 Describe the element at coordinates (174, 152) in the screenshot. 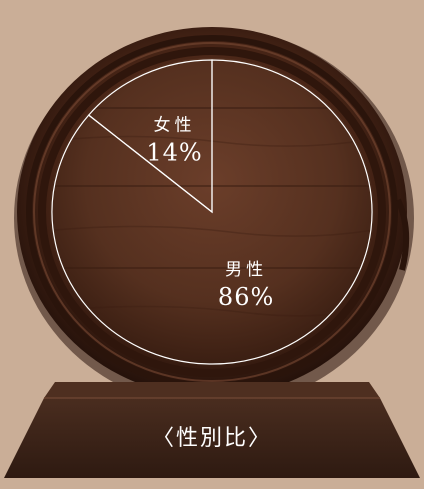

I see `pie-slice-value-1: 14%` at that location.